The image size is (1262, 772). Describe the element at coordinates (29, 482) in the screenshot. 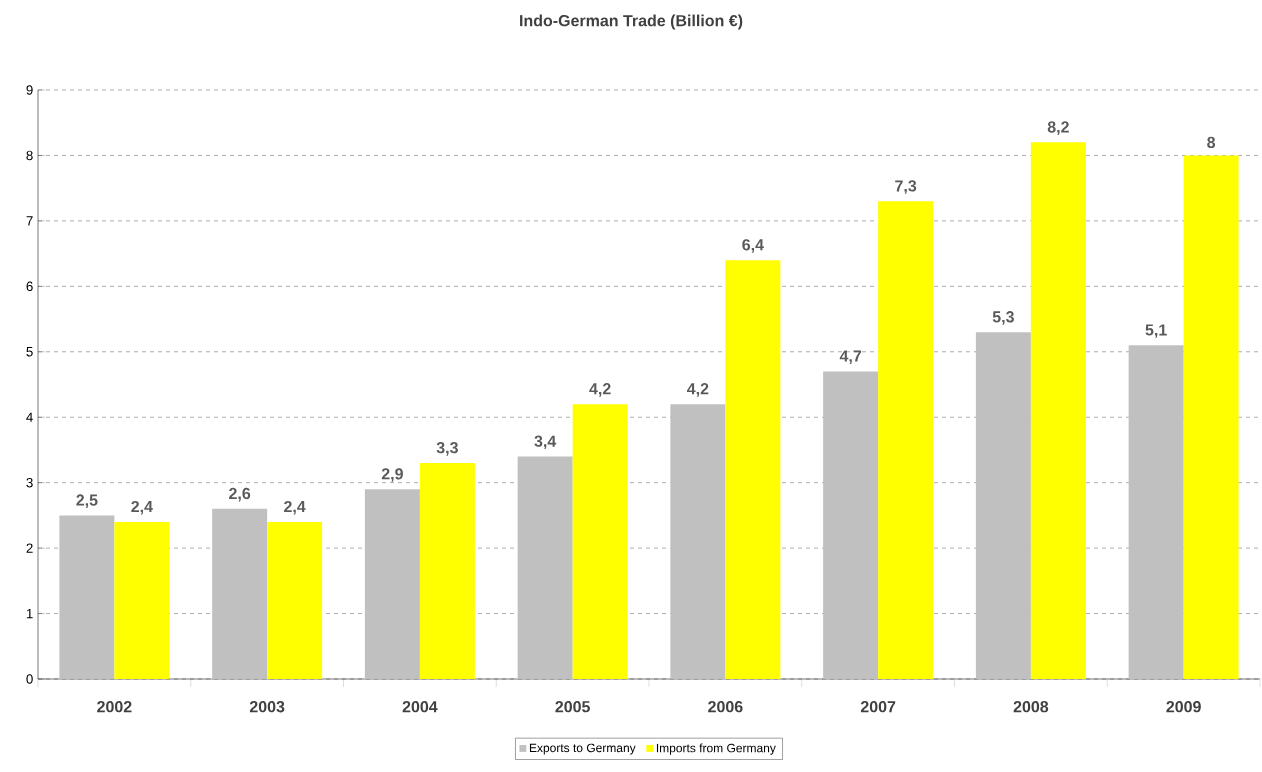

I see `y-tick-label: 3` at that location.